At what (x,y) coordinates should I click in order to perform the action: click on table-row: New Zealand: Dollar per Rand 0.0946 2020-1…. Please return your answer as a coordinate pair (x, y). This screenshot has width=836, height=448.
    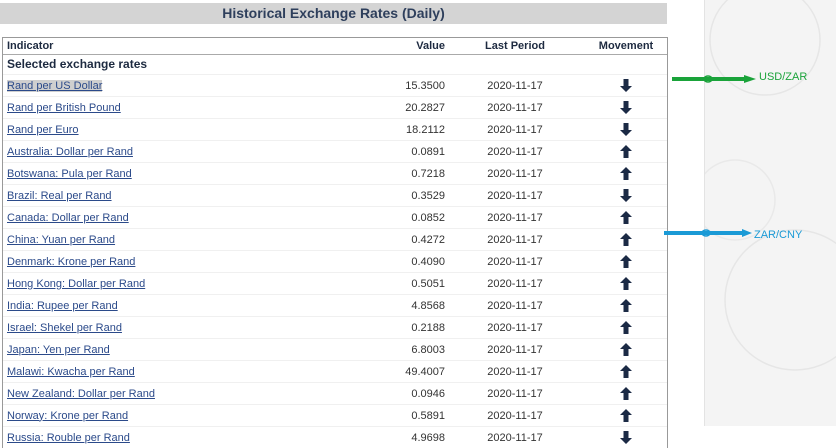
    Looking at the image, I should click on (335, 393).